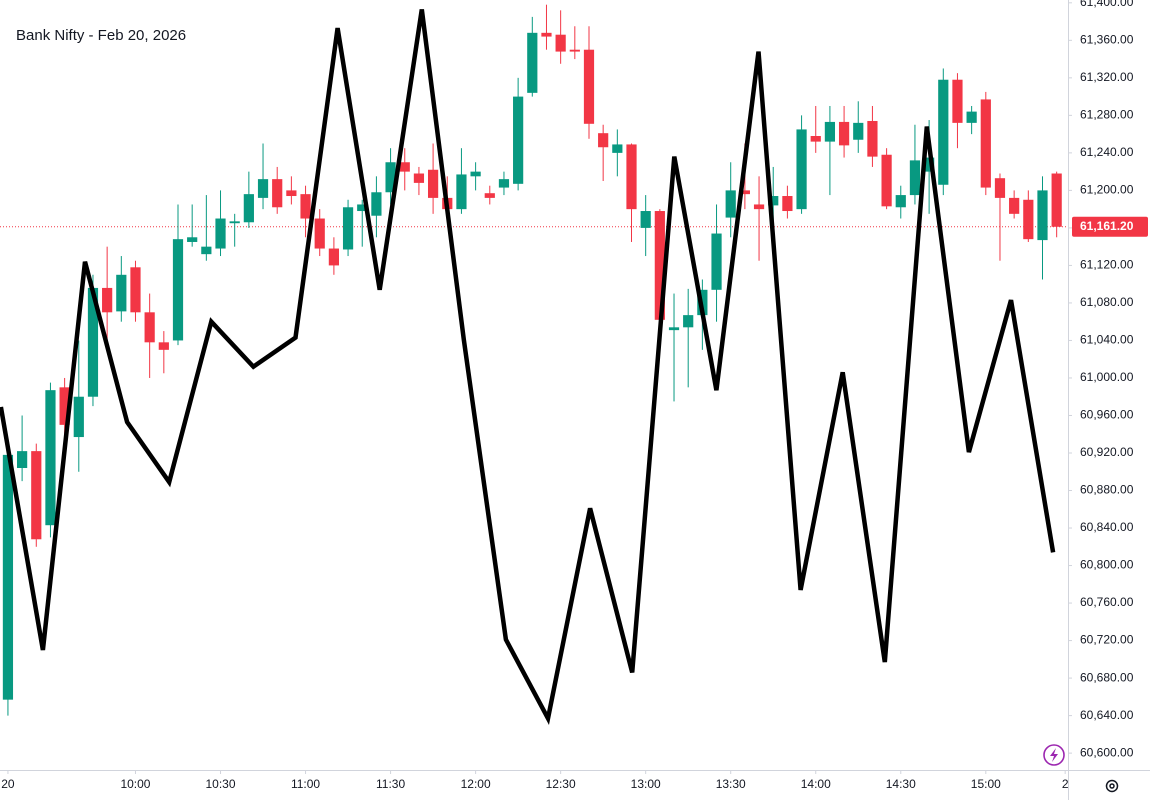  Describe the element at coordinates (390, 784) in the screenshot. I see `x-tick-label: 11:30` at that location.